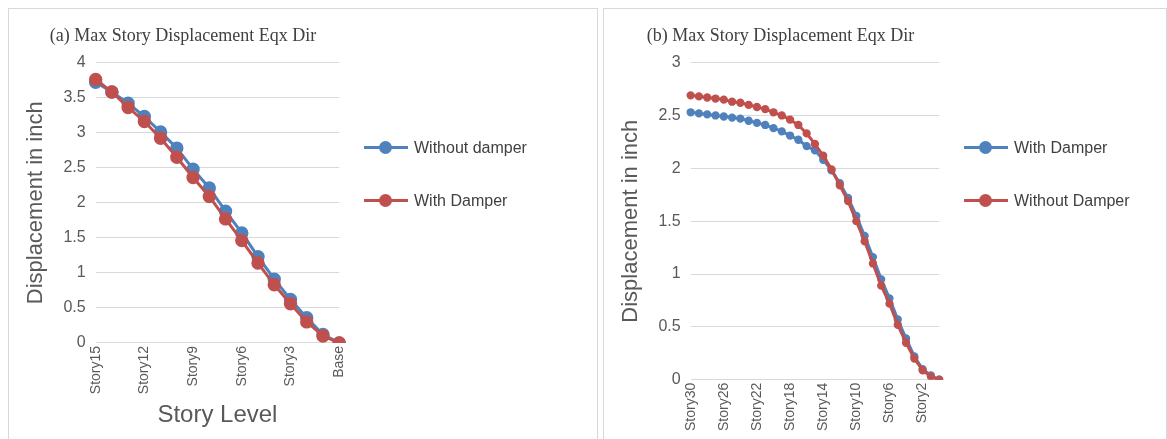 The image size is (1167, 439). I want to click on y-tick-label: 3.5, so click(74, 97).